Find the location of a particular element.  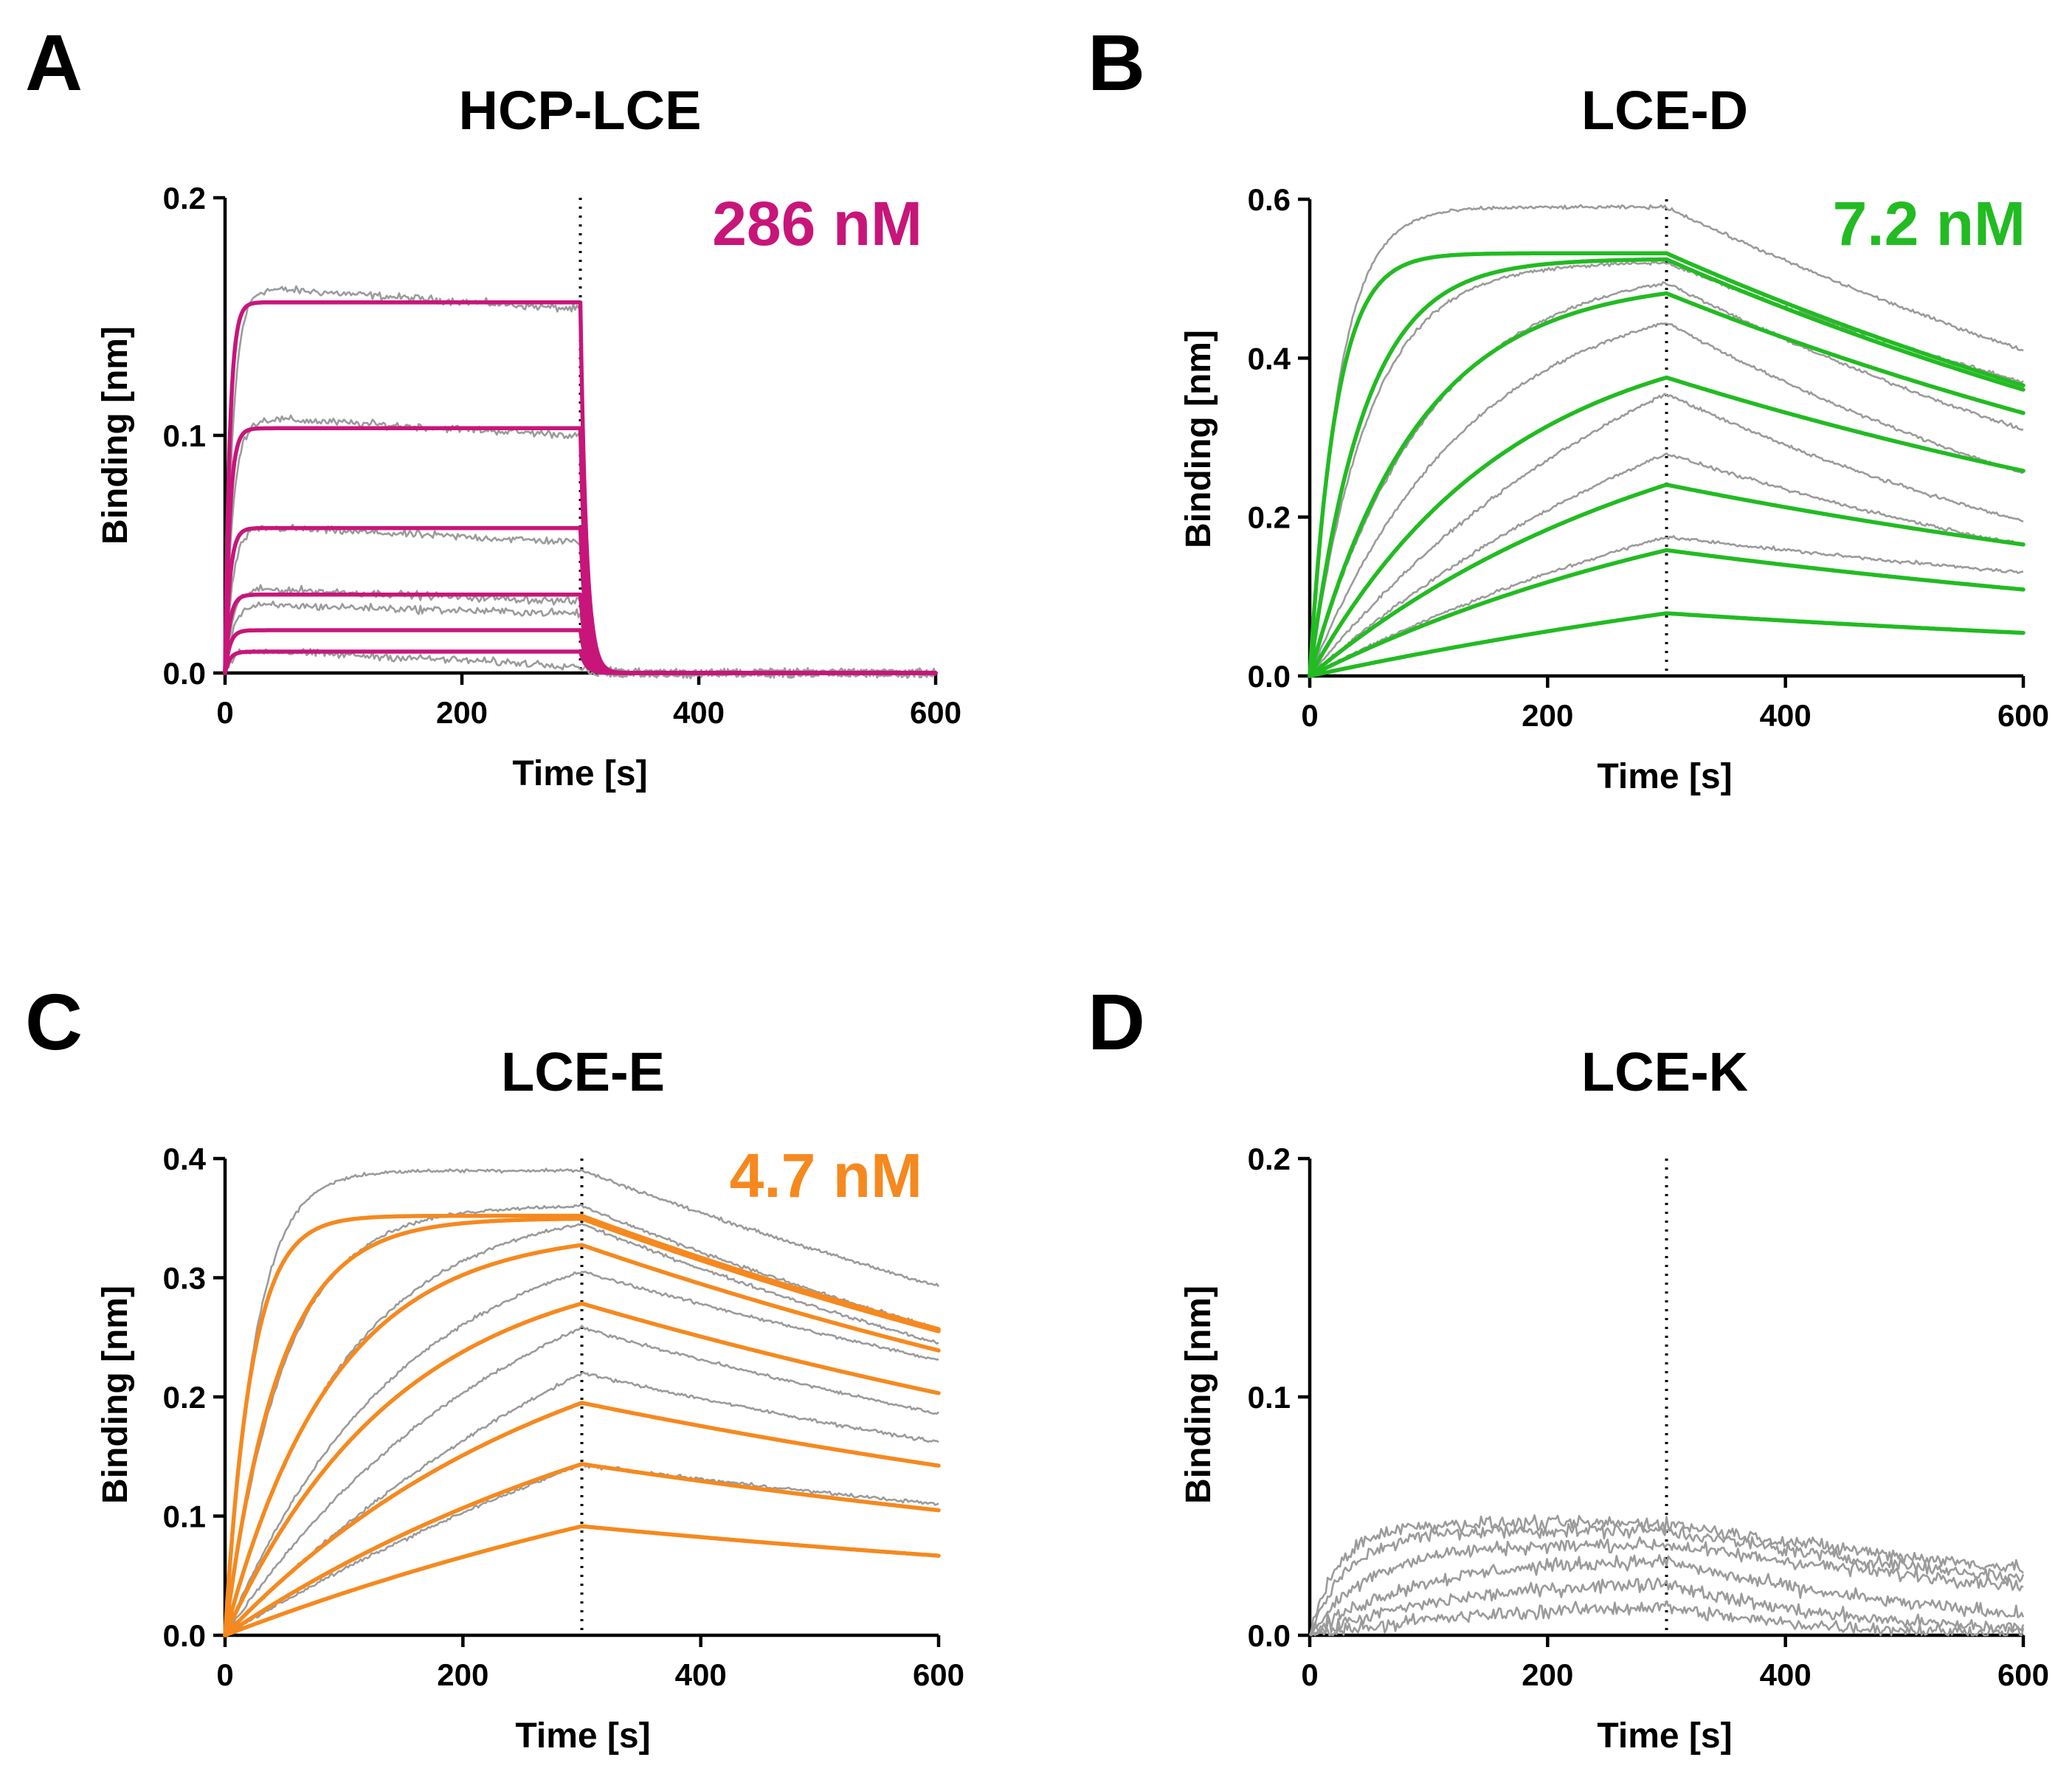

panel-letter: D is located at coordinates (1116, 1021).